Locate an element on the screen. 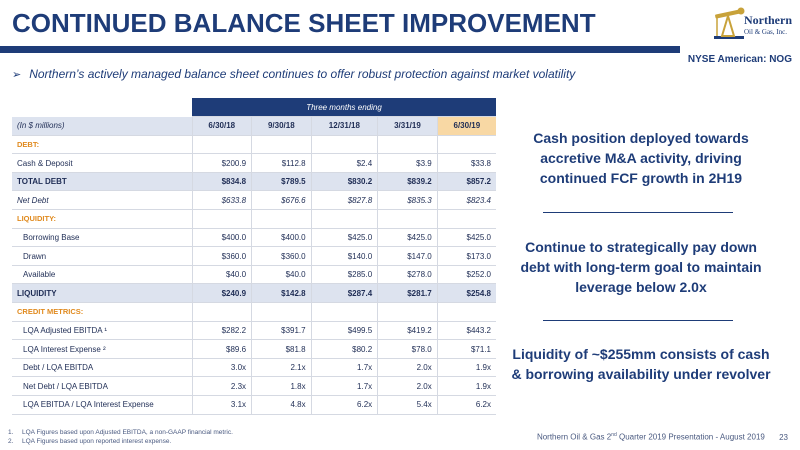 The width and height of the screenshot is (800, 450). table-cell: $789.5 is located at coordinates (281, 182).